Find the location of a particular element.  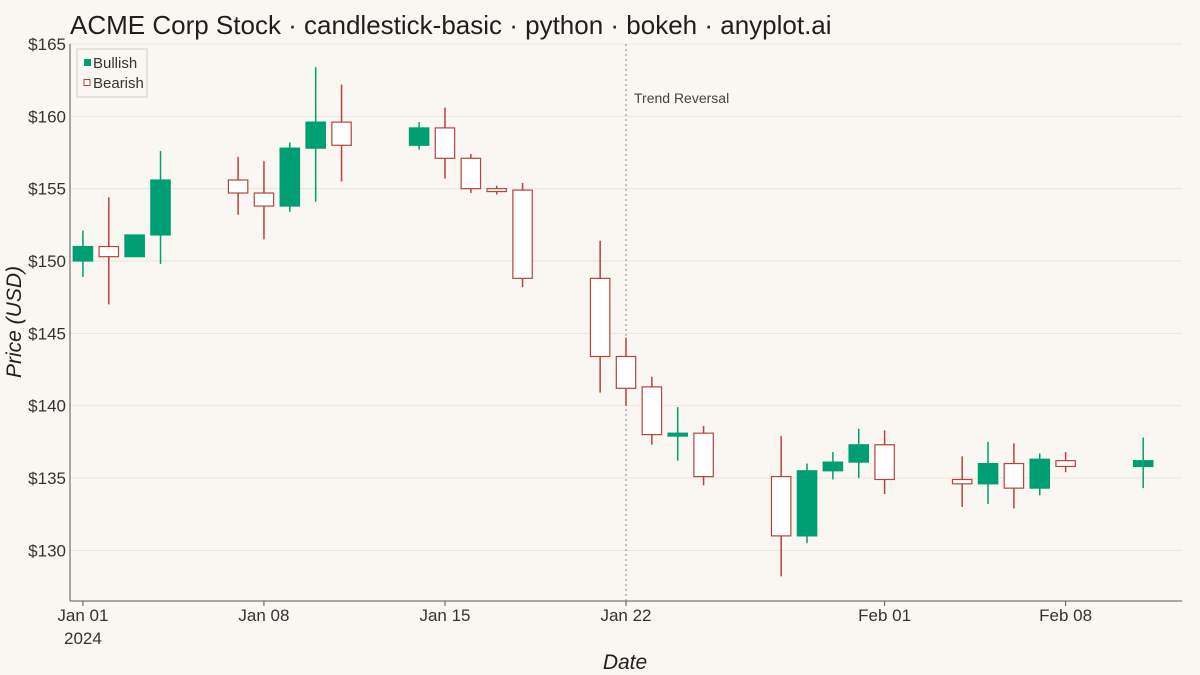

annotation-layer: Trend Reversal is located at coordinates (677, 322).